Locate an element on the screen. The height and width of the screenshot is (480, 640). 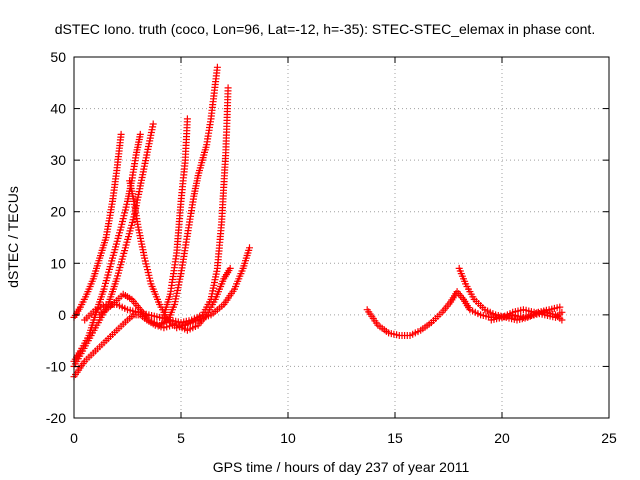
y-tick-label: -20 is located at coordinates (56, 418).